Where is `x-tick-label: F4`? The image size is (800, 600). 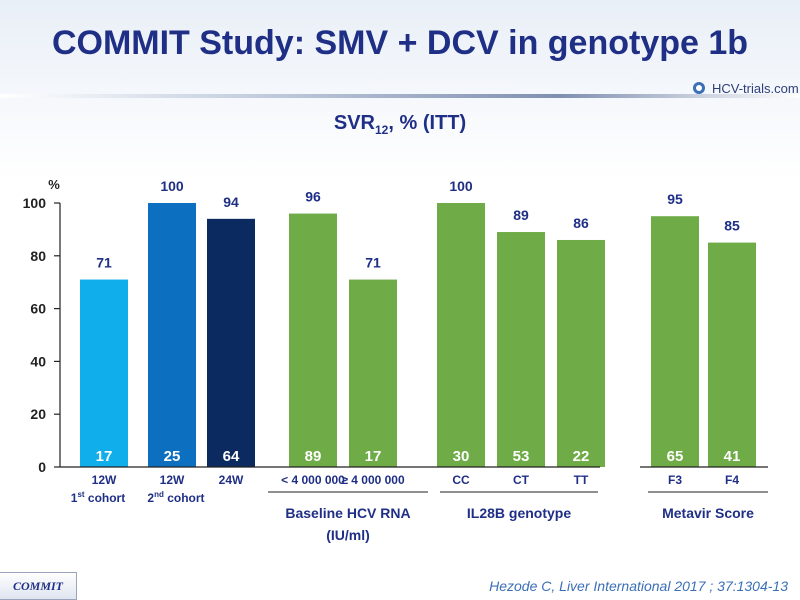 x-tick-label: F4 is located at coordinates (732, 480).